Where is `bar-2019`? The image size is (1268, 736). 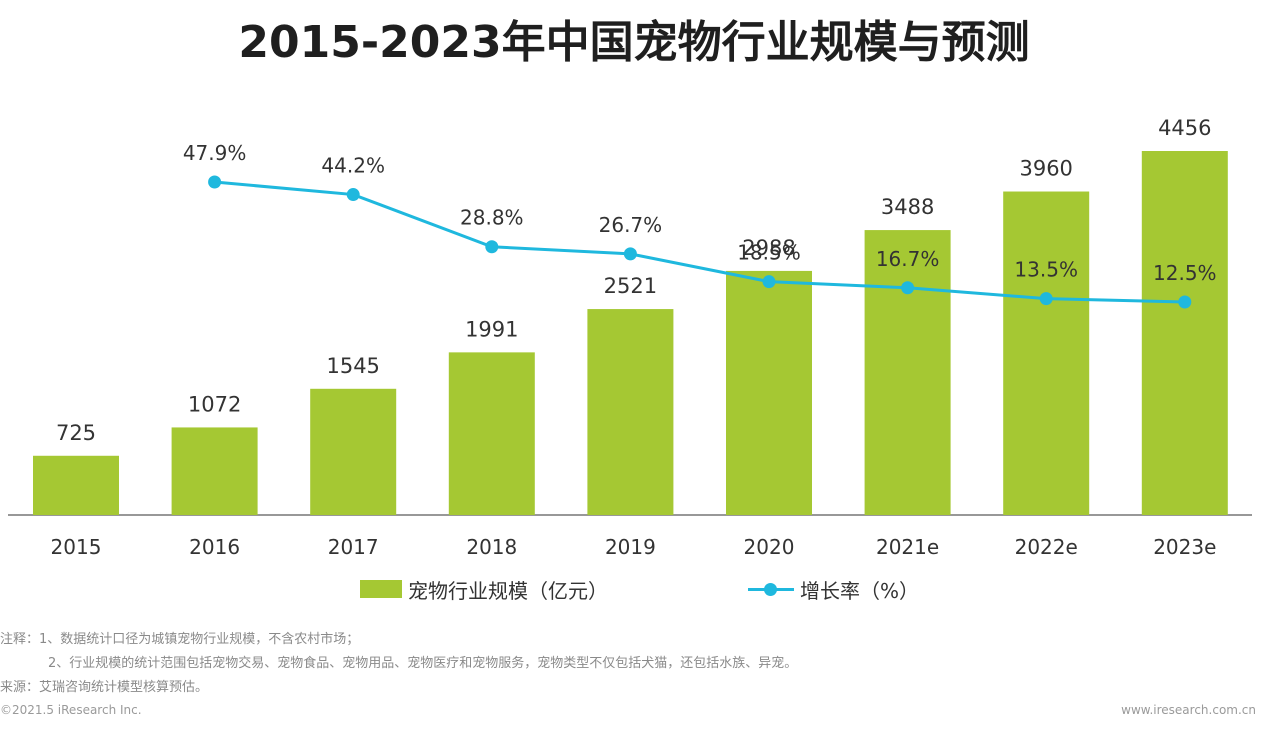
bar-2019 is located at coordinates (630, 412).